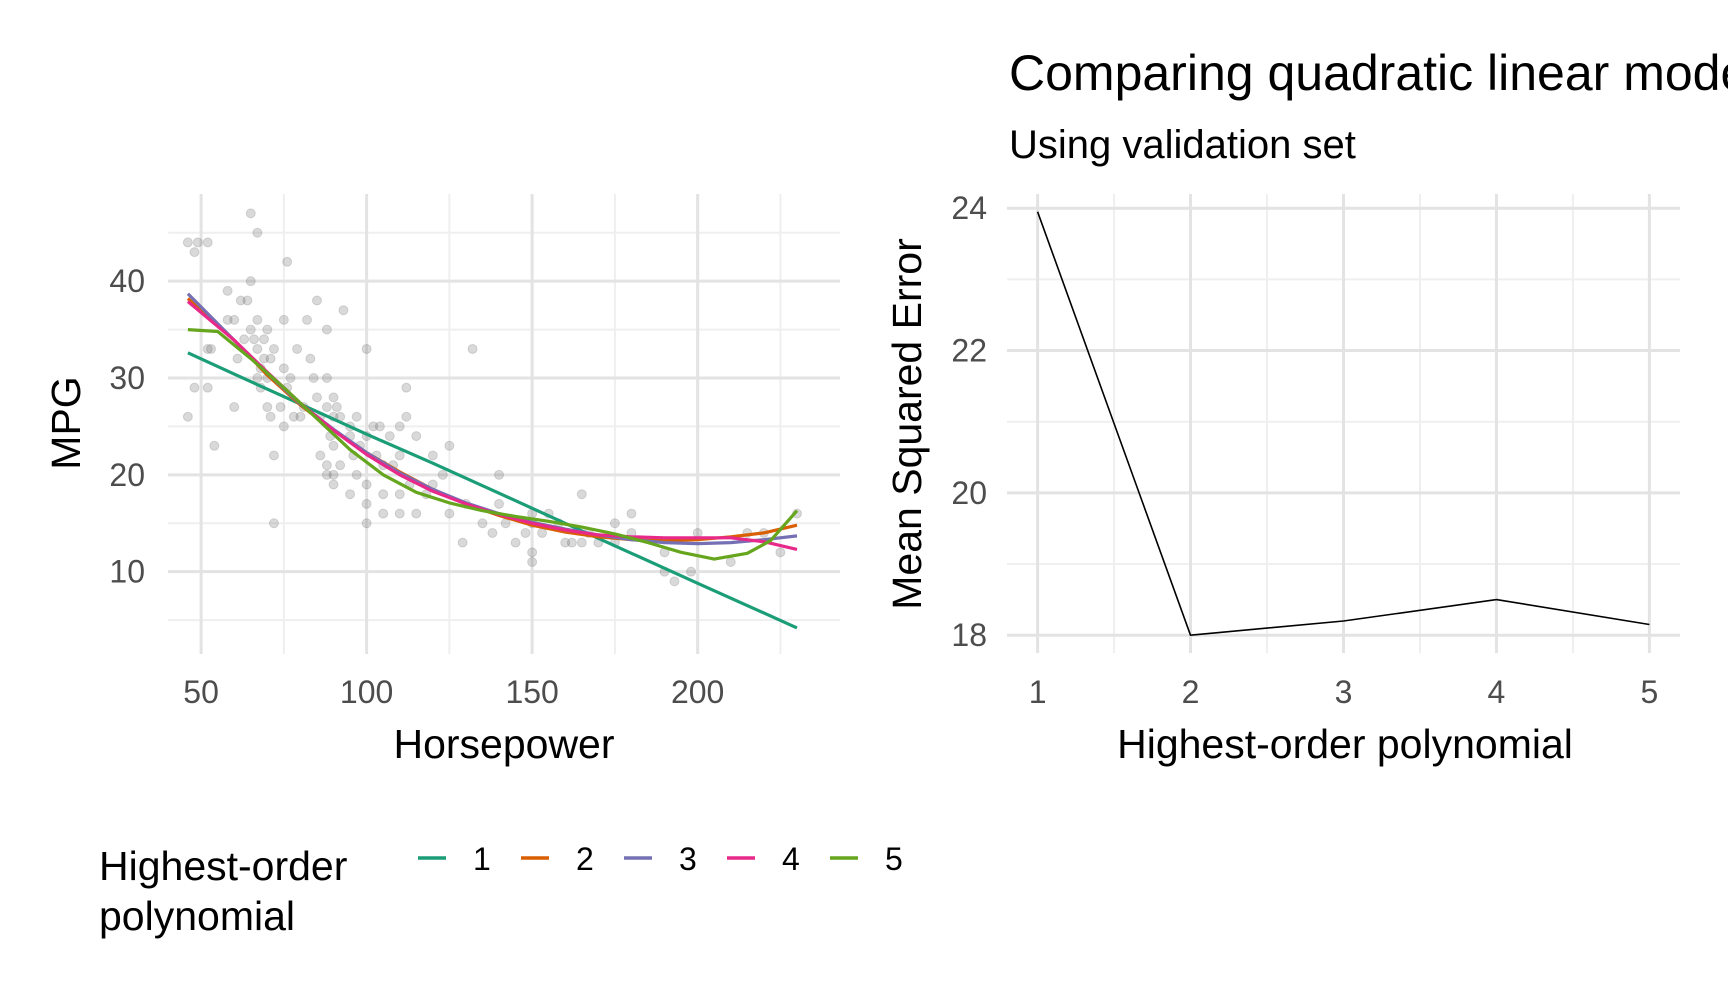  What do you see at coordinates (453, 692) in the screenshot?
I see `left-x-tick-labels: 50 100 150 200` at bounding box center [453, 692].